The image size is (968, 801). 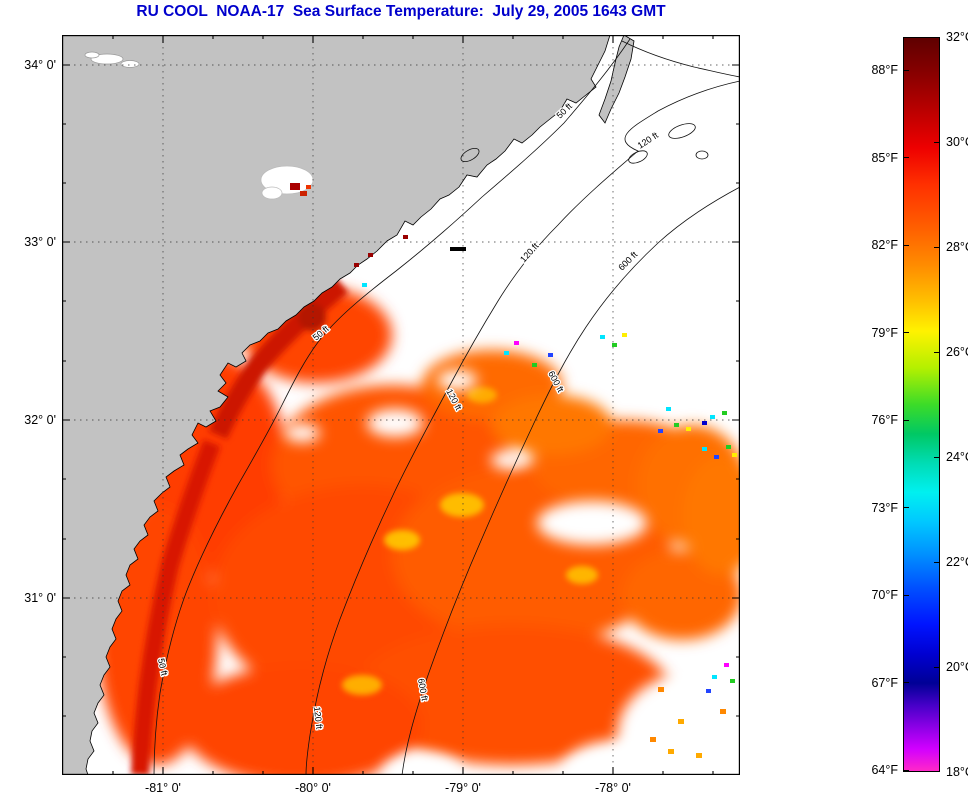 I want to click on y-axis-label: 33° 0', so click(x=40, y=242).